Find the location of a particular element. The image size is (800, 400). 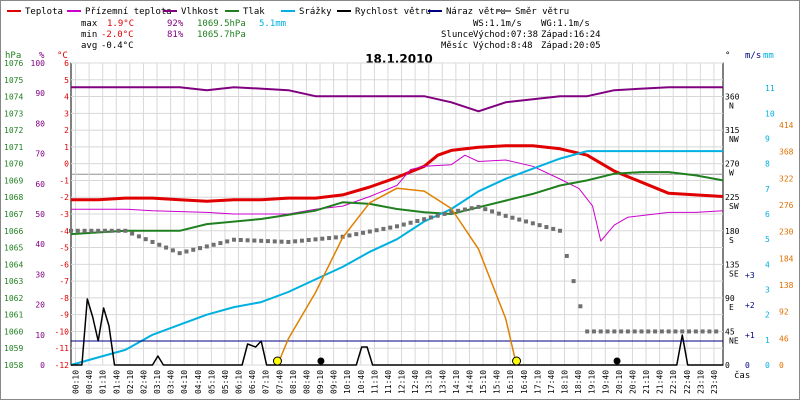

wind-tick-label: +2 is located at coordinates (750, 305).